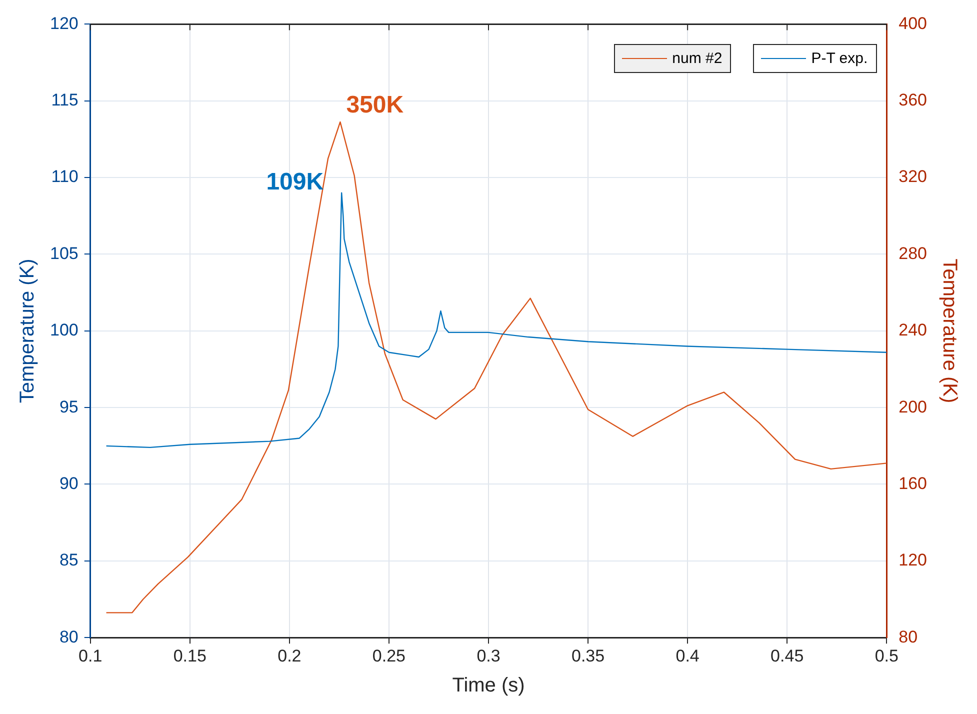 Image resolution: width=977 pixels, height=714 pixels. Describe the element at coordinates (697, 59) in the screenshot. I see `legend-label: num #2` at that location.